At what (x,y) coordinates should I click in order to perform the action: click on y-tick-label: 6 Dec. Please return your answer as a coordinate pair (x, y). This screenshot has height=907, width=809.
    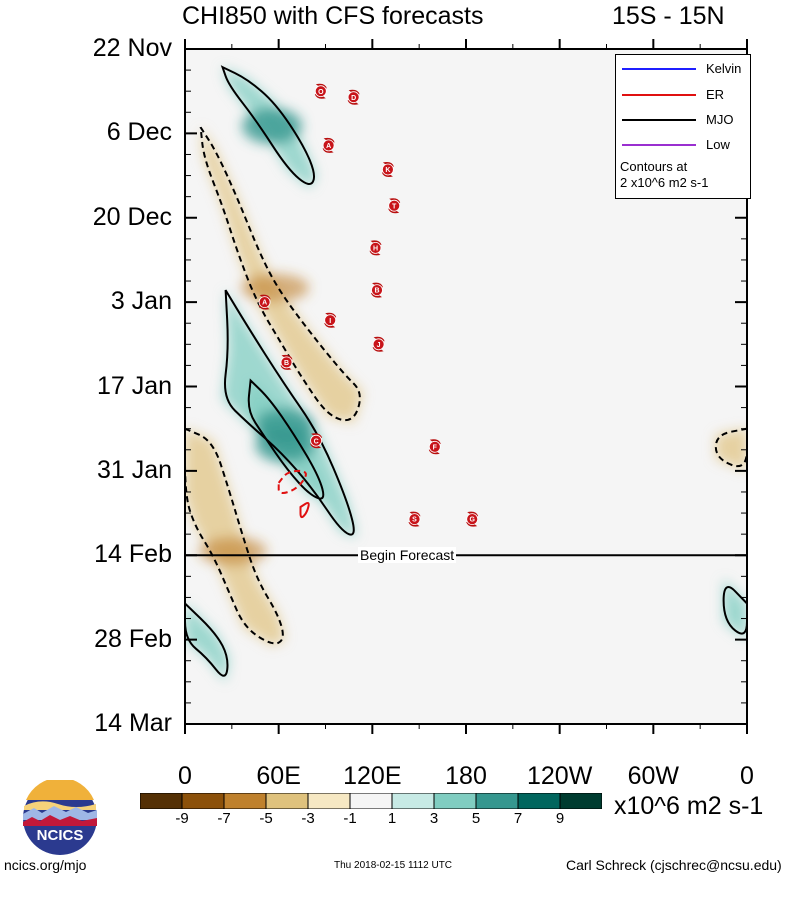
    Looking at the image, I should click on (139, 132).